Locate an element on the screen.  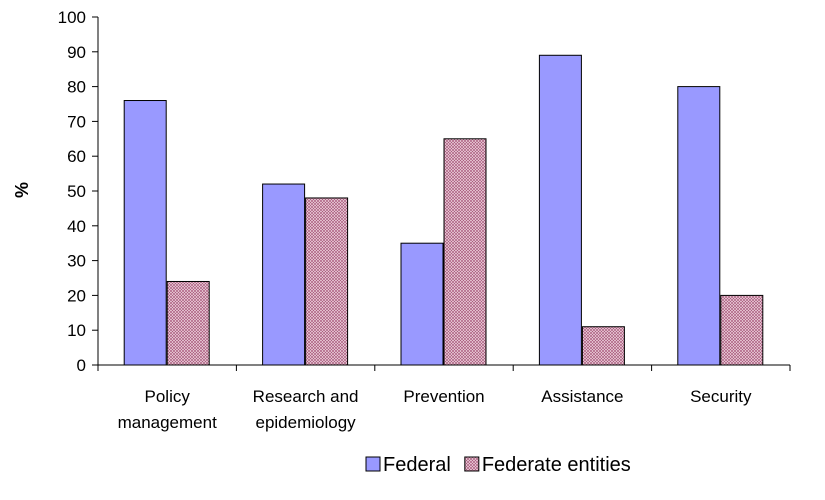
y-tick-label: 30 is located at coordinates (76, 261).